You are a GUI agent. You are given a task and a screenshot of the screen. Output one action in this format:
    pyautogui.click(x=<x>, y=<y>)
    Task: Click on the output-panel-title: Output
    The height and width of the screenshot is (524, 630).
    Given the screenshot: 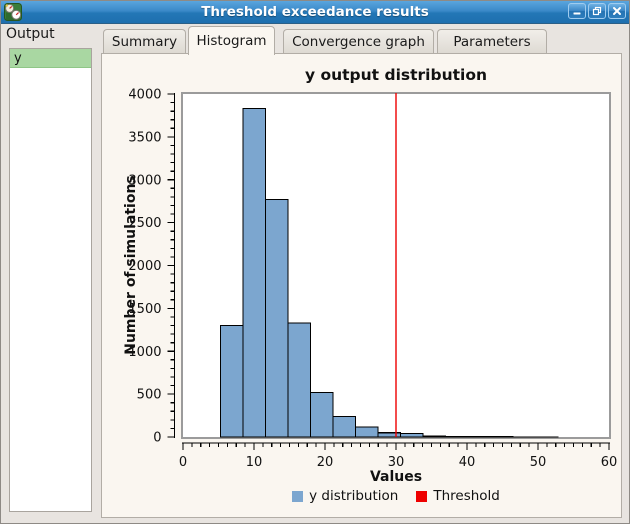 What is the action you would take?
    pyautogui.click(x=30, y=34)
    